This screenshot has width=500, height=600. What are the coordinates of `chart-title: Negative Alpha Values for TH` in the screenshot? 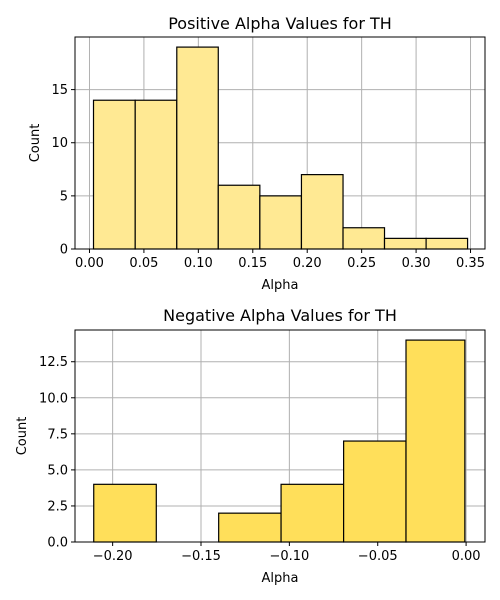 It's located at (280, 315).